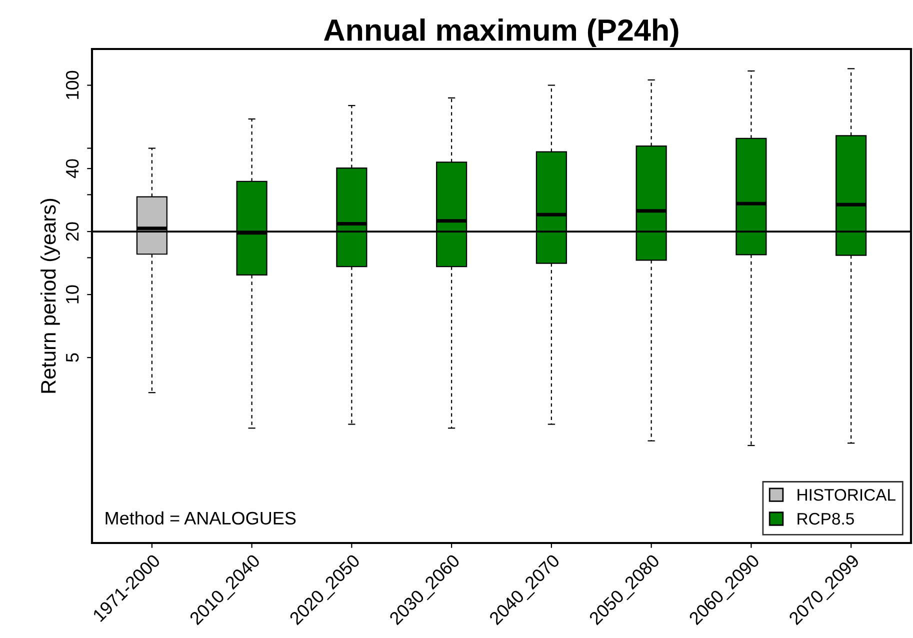 Image resolution: width=913 pixels, height=638 pixels. What do you see at coordinates (826, 518) in the screenshot?
I see `legend-label: RCP8.5` at bounding box center [826, 518].